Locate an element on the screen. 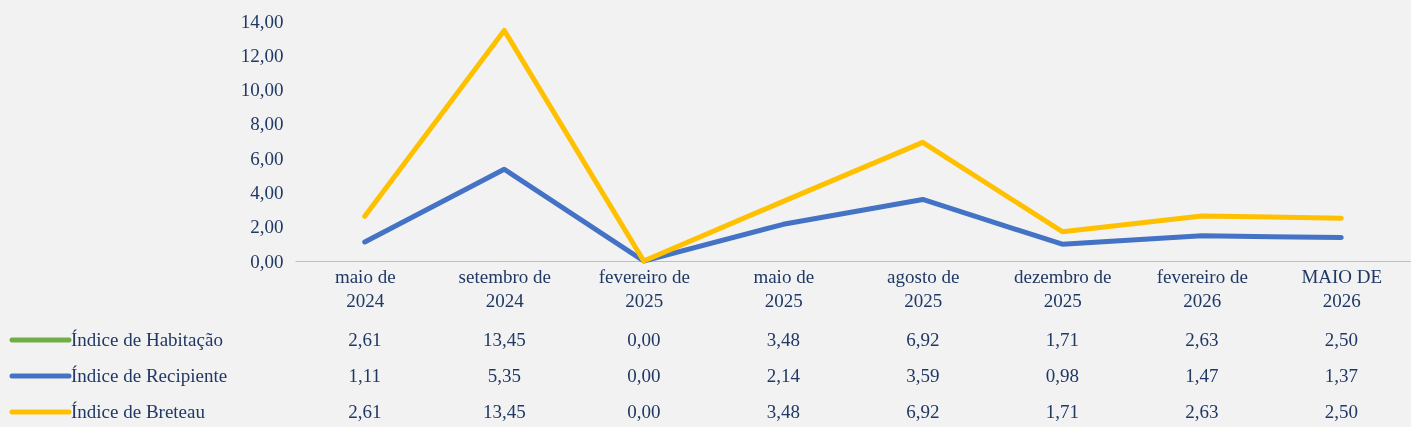  data-label: 5,35 is located at coordinates (504, 375).